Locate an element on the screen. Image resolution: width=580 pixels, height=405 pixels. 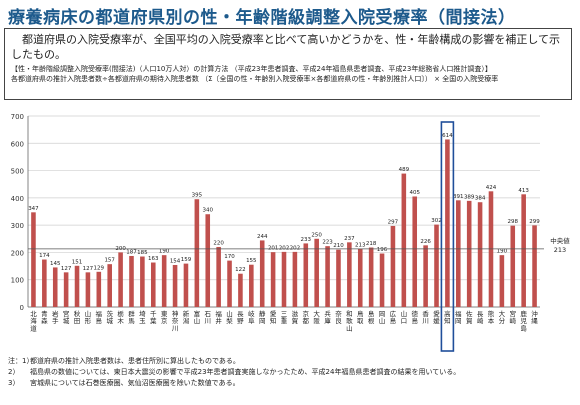
category-label-char: 沖 is located at coordinates (534, 313).